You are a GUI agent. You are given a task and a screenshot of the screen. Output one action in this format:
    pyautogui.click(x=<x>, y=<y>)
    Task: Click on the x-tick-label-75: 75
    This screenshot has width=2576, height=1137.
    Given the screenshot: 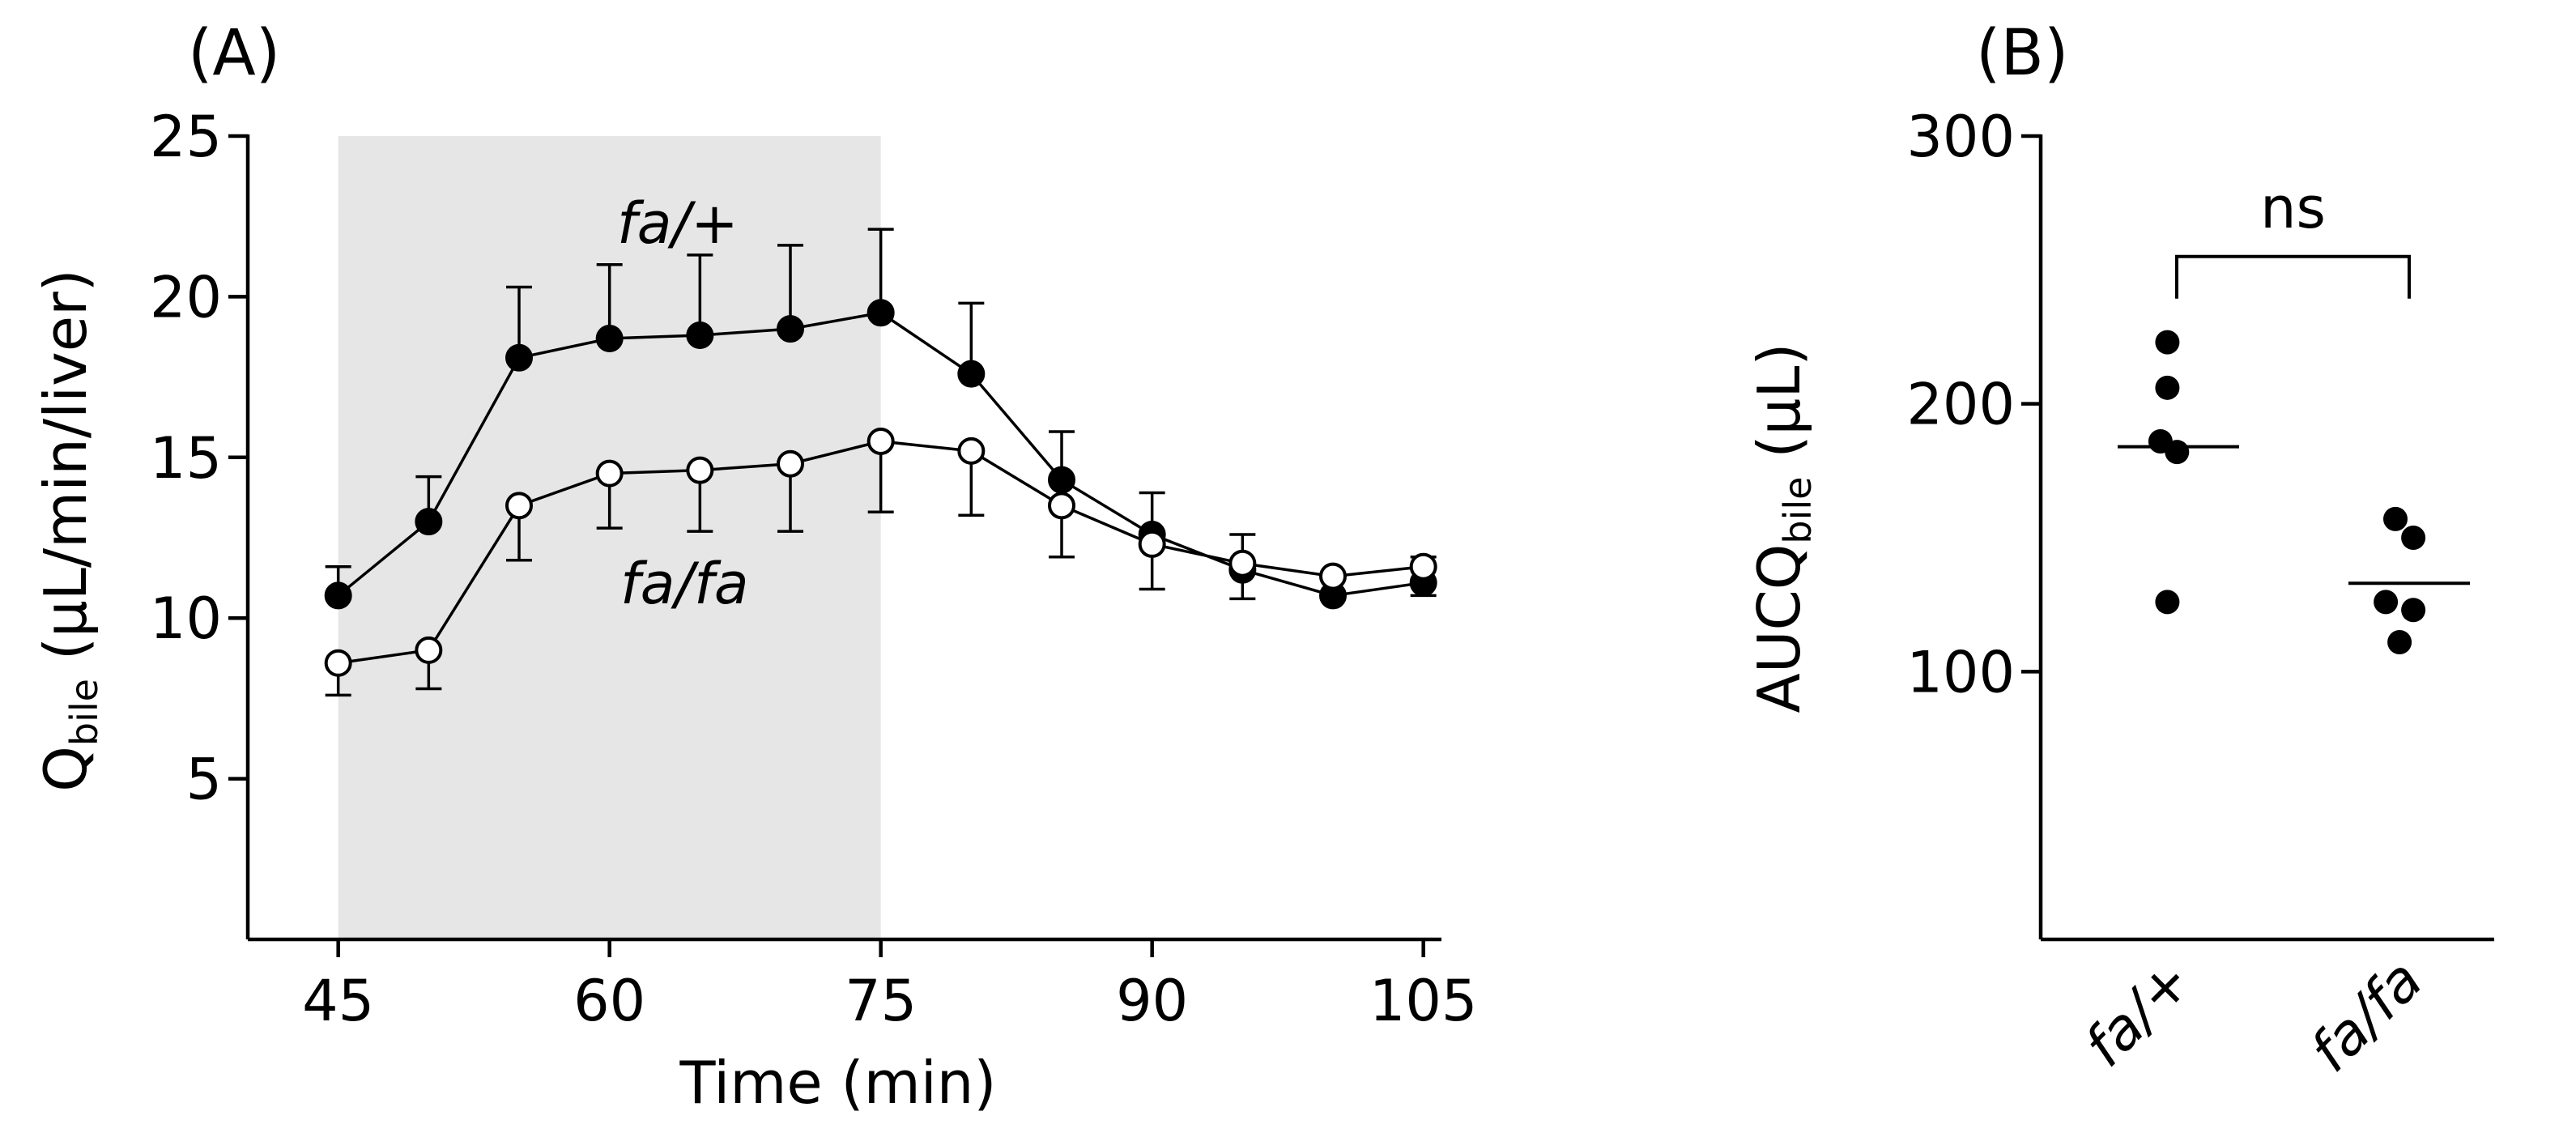 What is the action you would take?
    pyautogui.click(x=881, y=1001)
    